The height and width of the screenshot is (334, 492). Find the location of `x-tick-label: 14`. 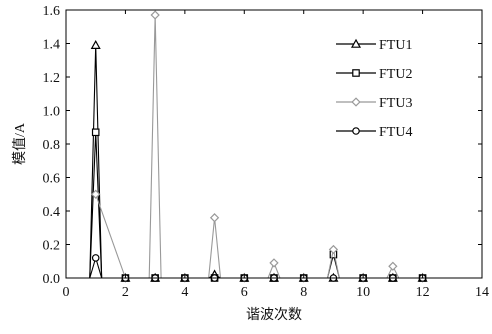

x-tick-label: 14 is located at coordinates (482, 292).